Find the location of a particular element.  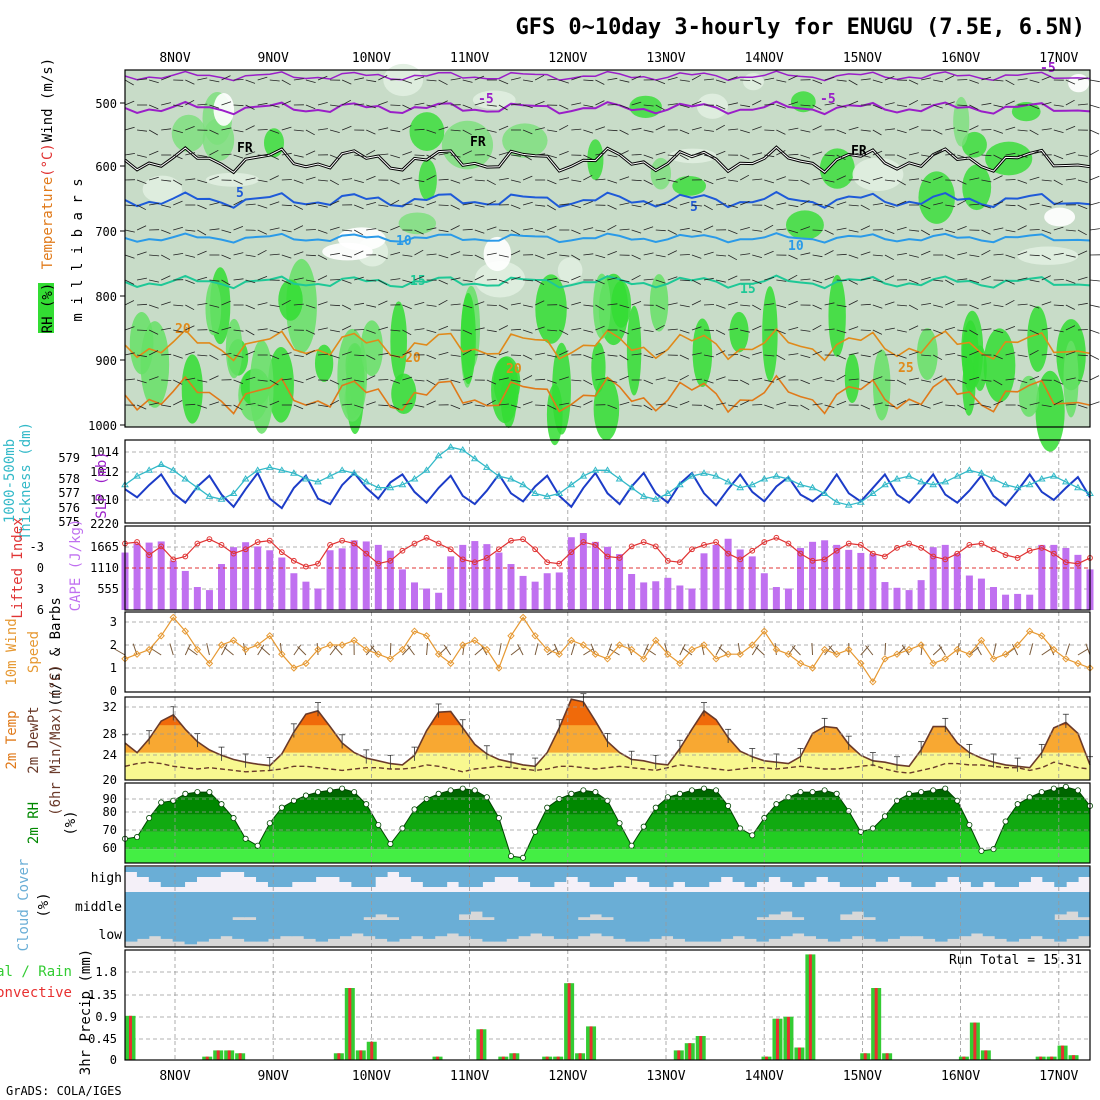

cloud-row-label: middle is located at coordinates (98, 907).